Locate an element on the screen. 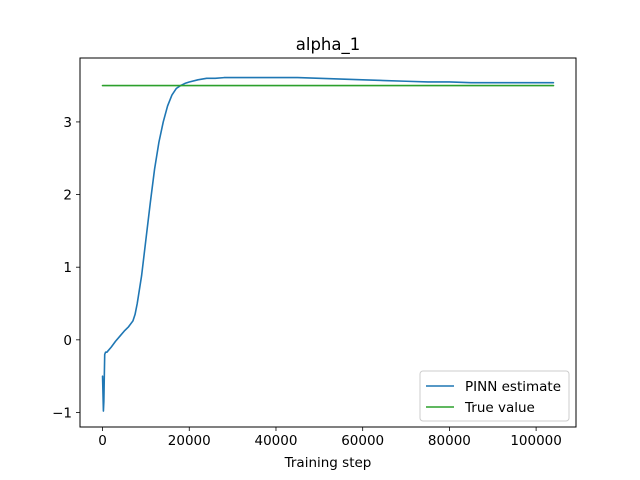 The width and height of the screenshot is (640, 480). x-tick-label: 0 is located at coordinates (102, 441).